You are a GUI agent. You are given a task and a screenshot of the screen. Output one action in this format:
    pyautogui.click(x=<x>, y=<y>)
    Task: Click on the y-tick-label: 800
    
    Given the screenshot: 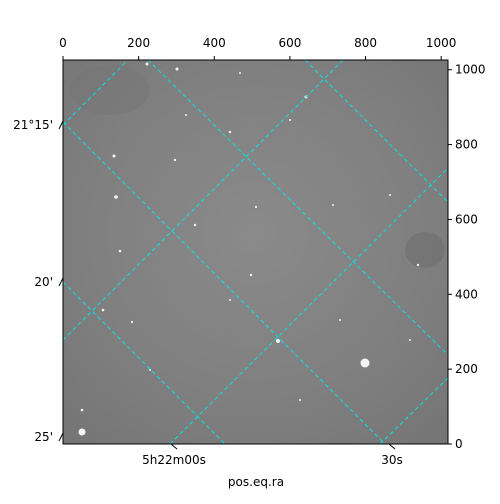 What is the action you would take?
    pyautogui.click(x=466, y=145)
    